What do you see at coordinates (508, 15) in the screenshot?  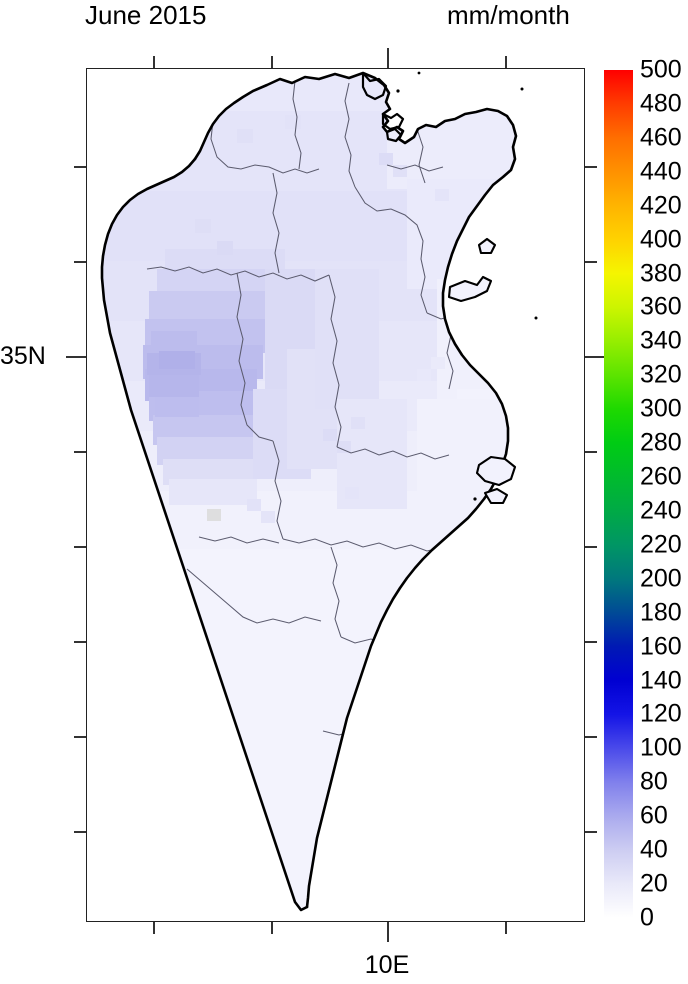 I see `figure-units-label: mm/month` at bounding box center [508, 15].